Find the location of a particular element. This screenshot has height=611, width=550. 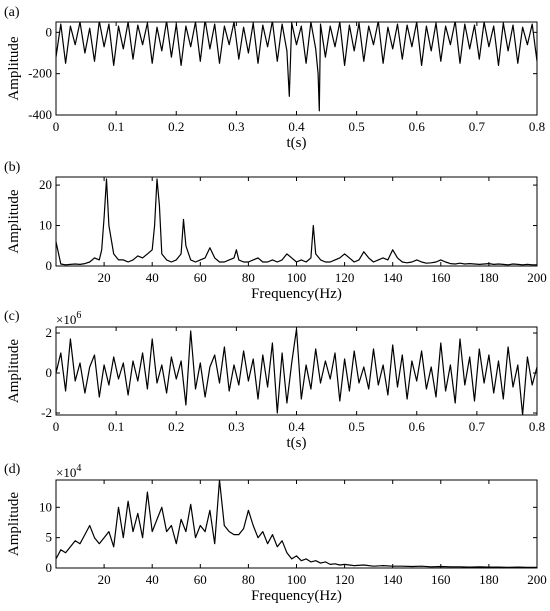

exponent-label: ×10⁶ is located at coordinates (68, 318).